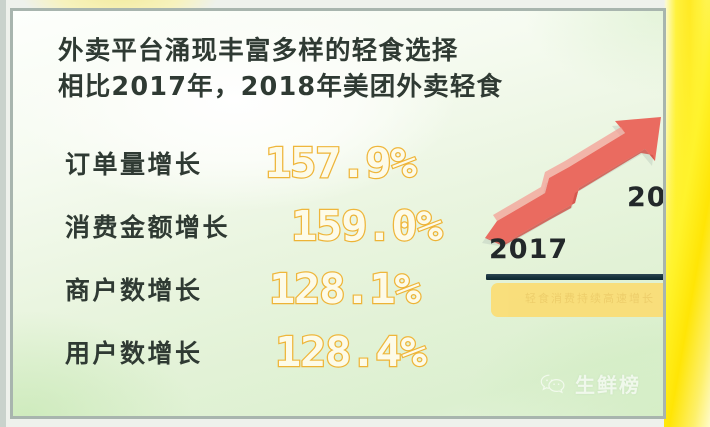 The width and height of the screenshot is (710, 427). I want to click on metric-value: 157.9%, so click(341, 162).